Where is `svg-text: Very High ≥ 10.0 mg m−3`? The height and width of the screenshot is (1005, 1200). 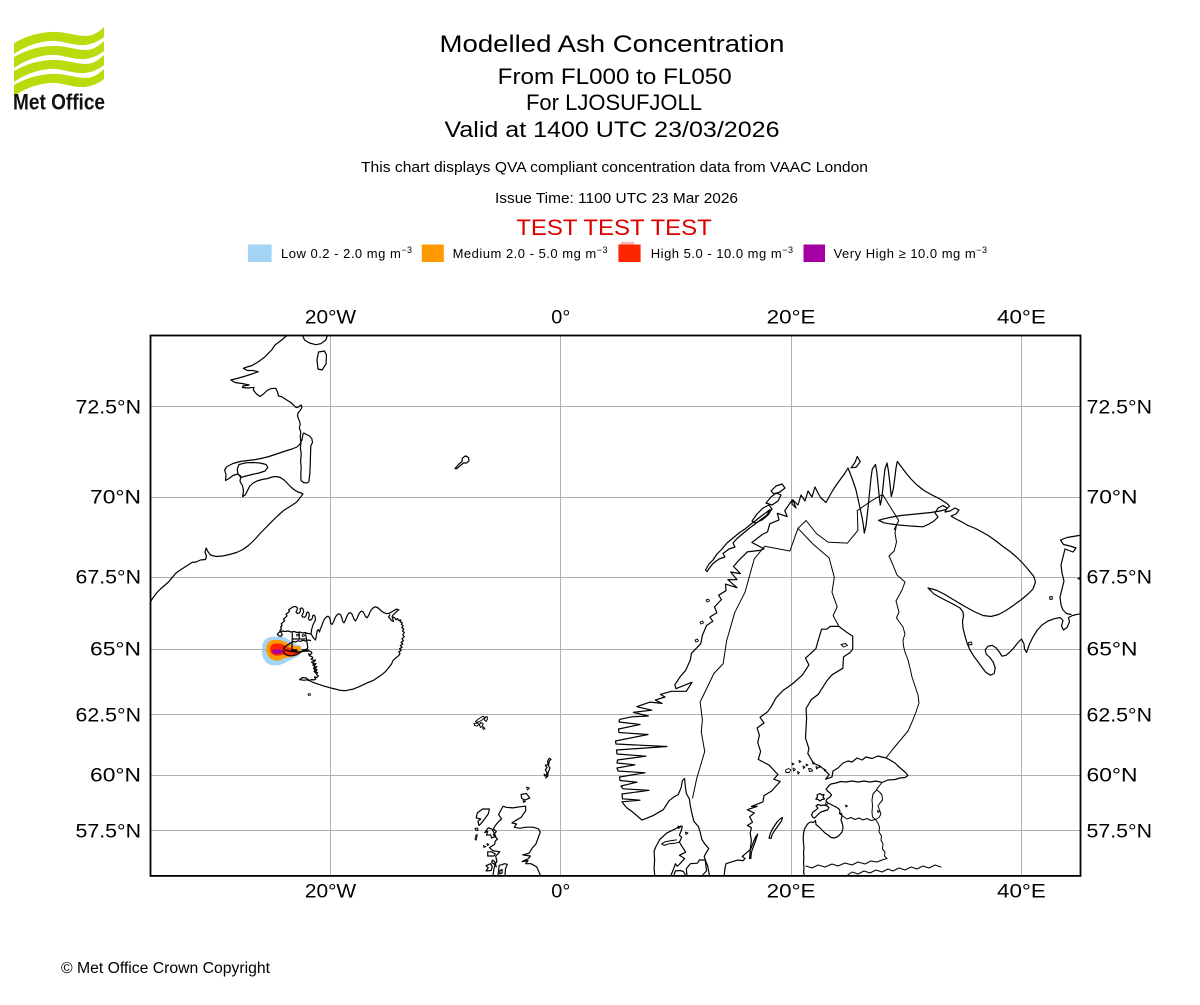
svg-text: Very High ≥ 10.0 mg m−3 is located at coordinates (911, 253).